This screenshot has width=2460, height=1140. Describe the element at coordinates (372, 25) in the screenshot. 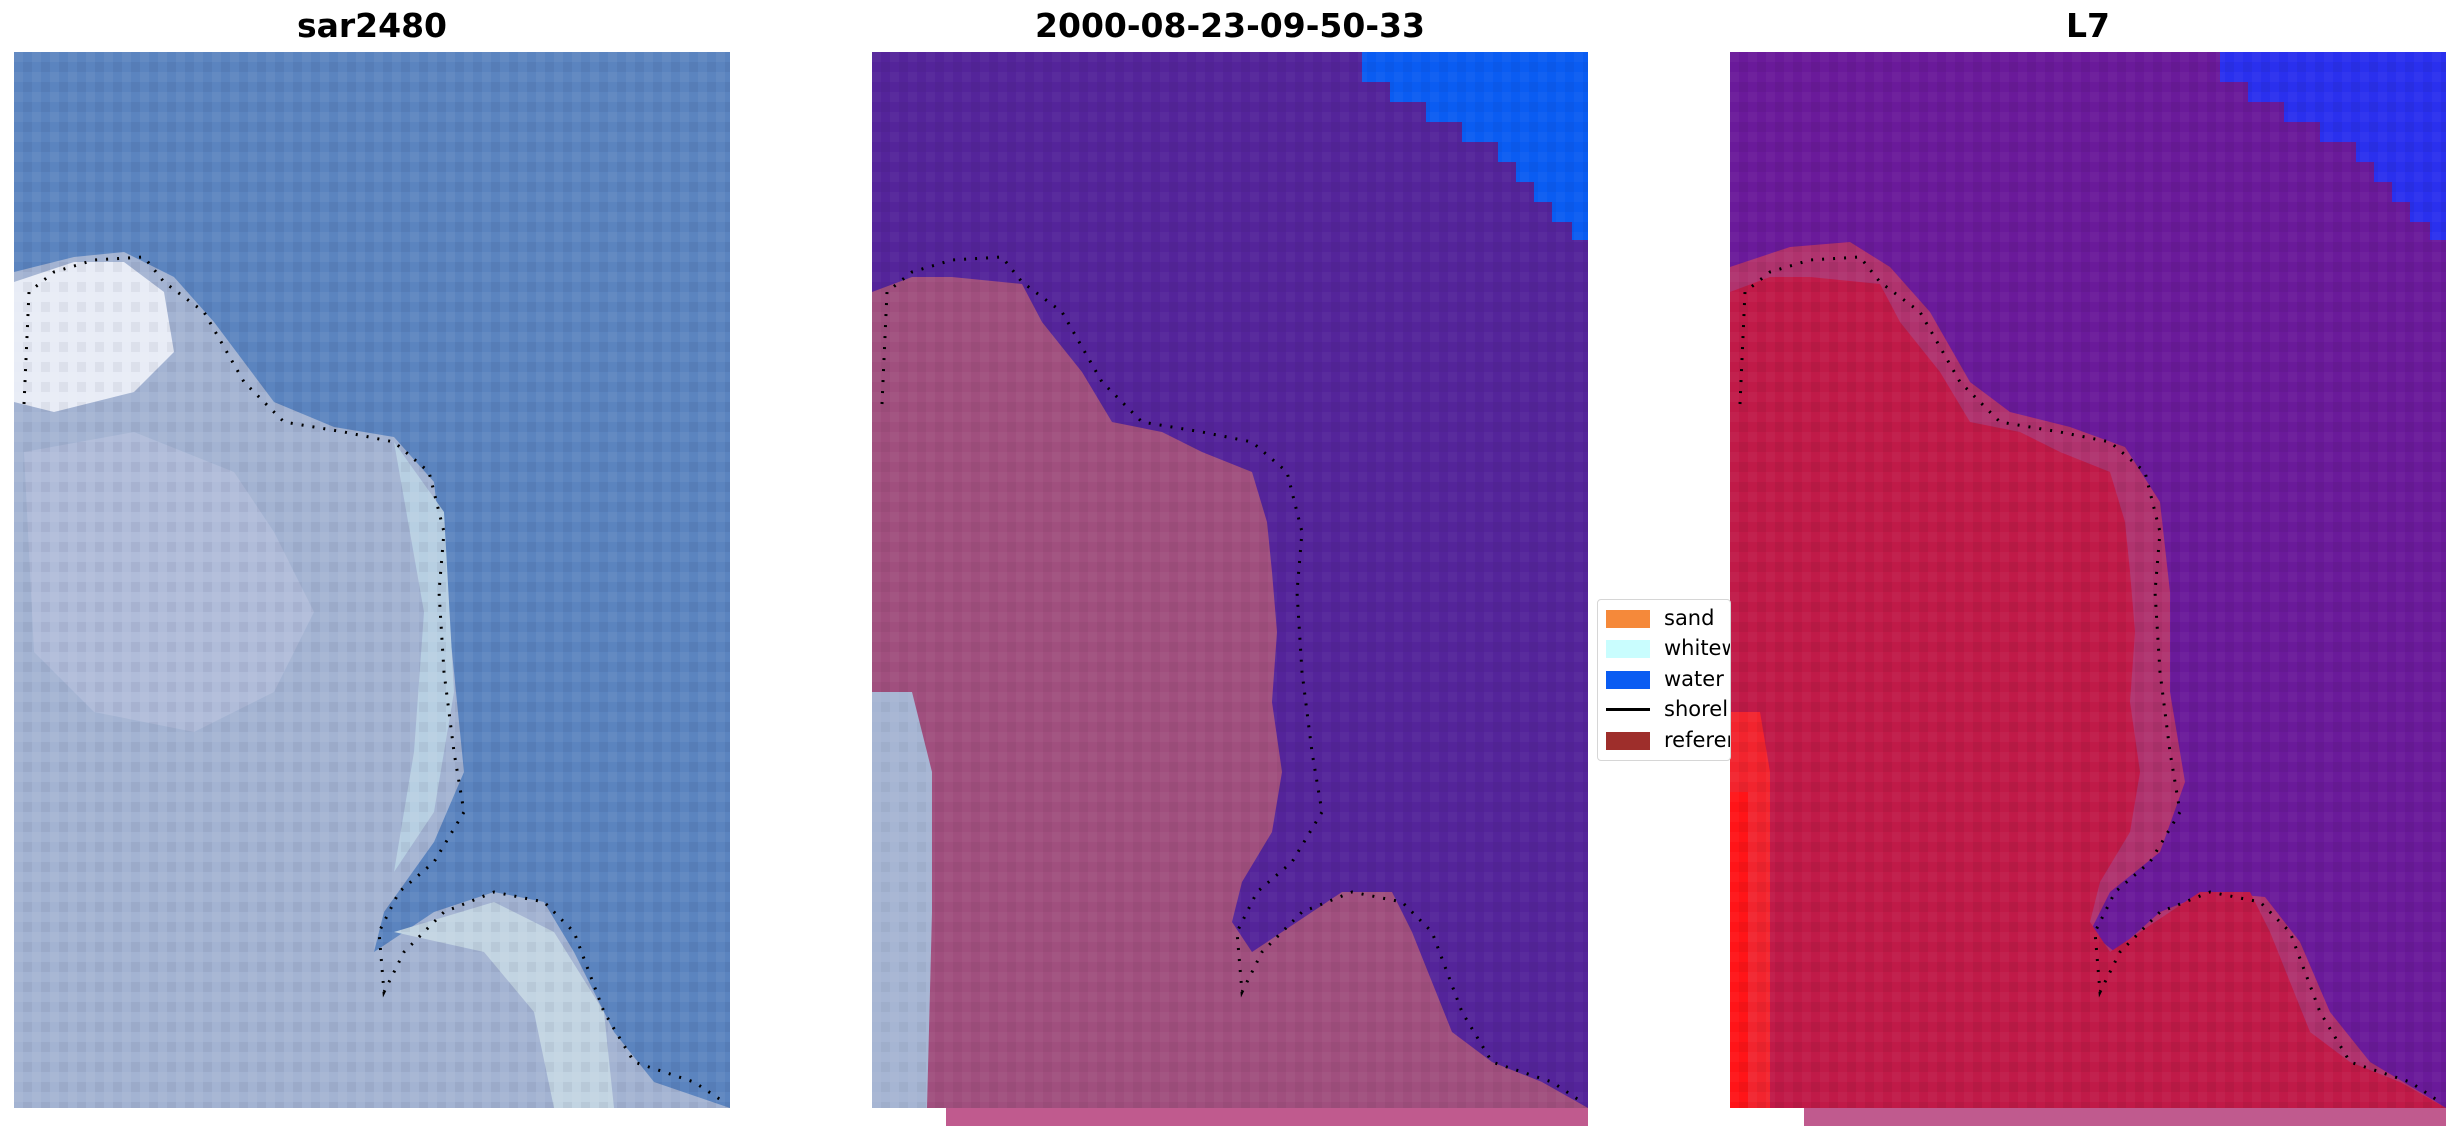

I see `panel-title-rgb: sar2480` at that location.